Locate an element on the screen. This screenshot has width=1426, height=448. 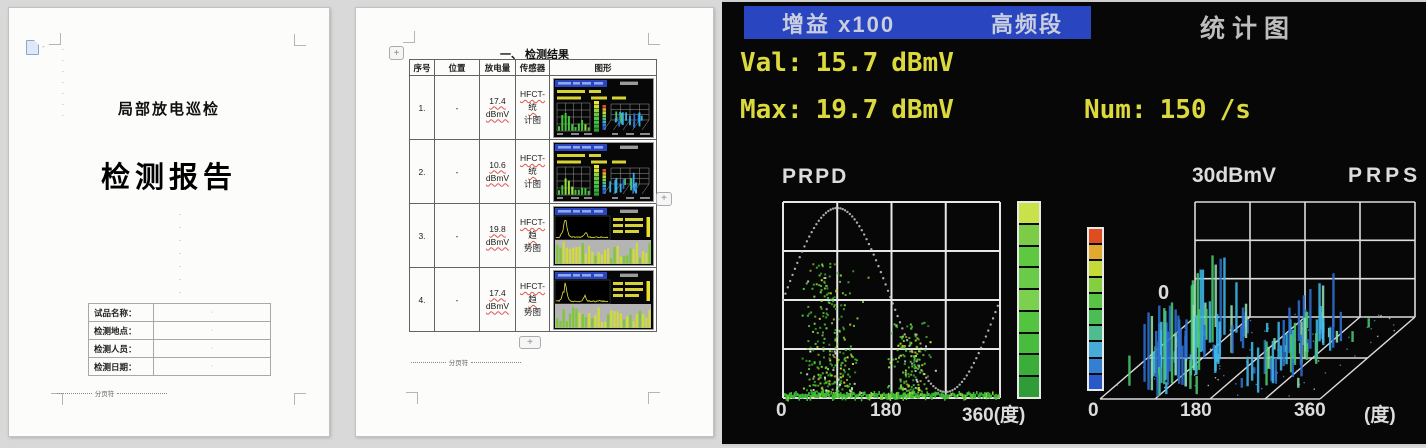
table-row: 检测地点： · is located at coordinates (179, 330).